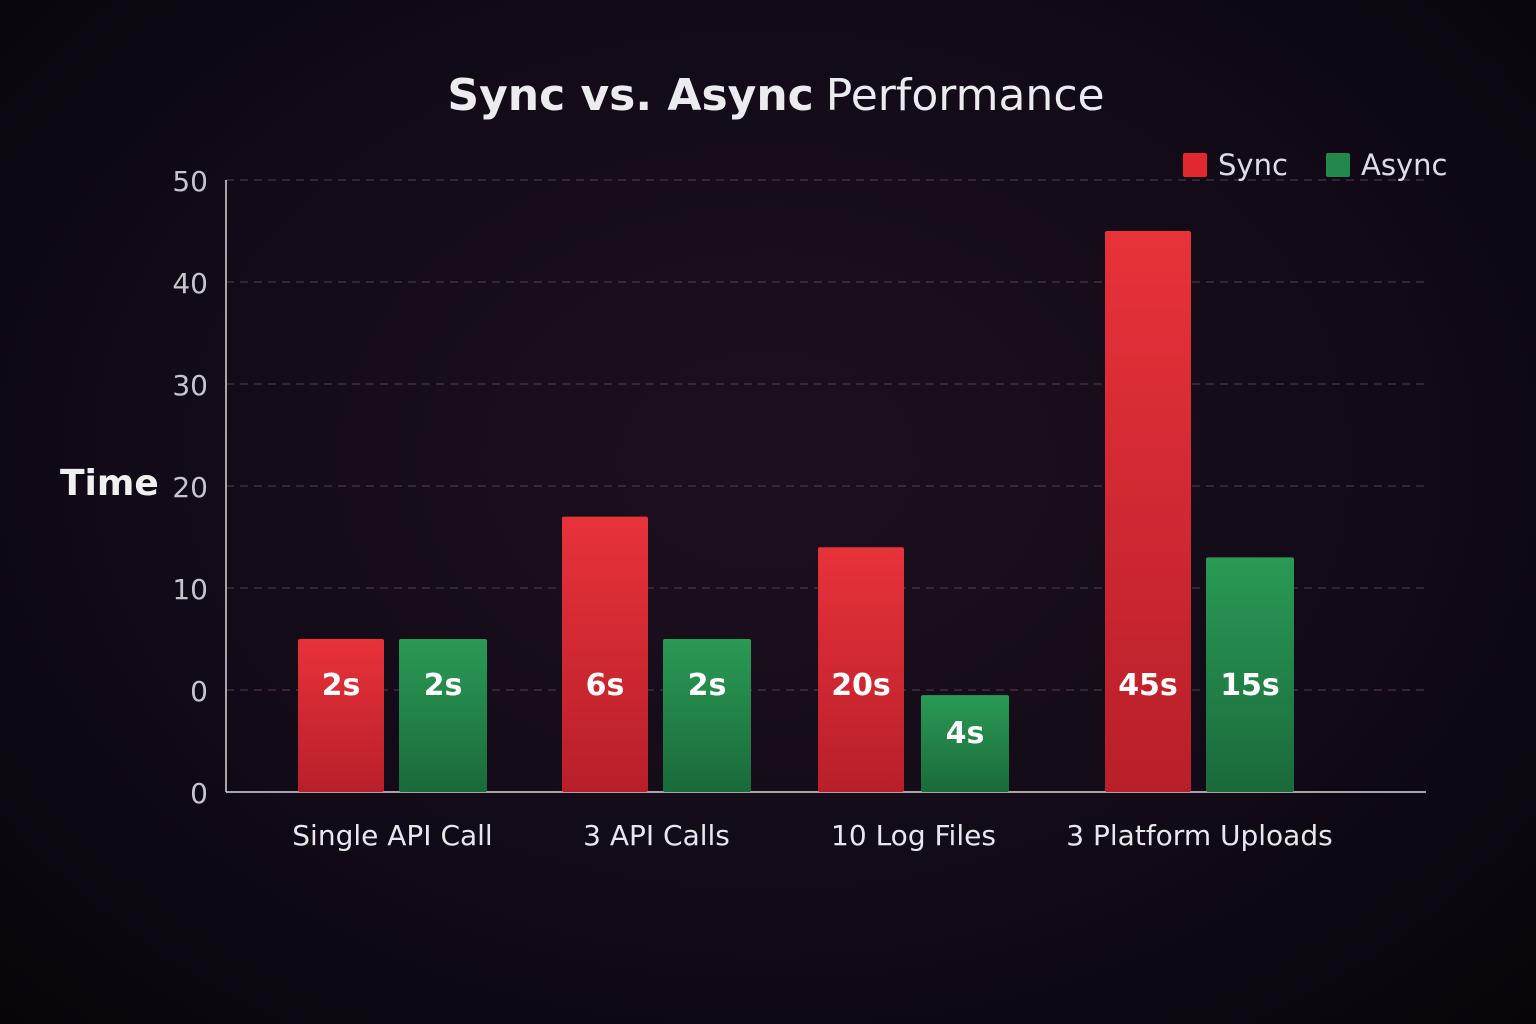 The height and width of the screenshot is (1024, 1536). I want to click on x-tick-label: 10 Log Files, so click(913, 835).